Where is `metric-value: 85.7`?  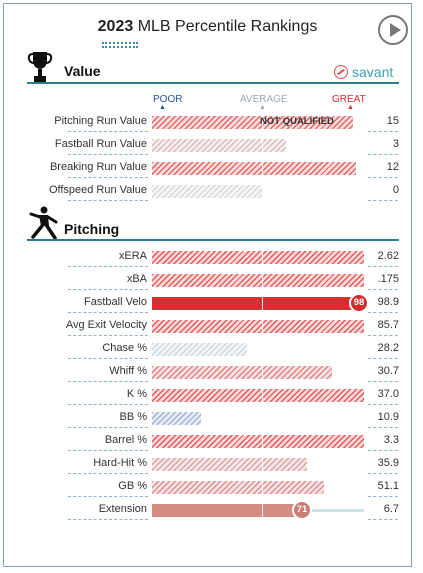 metric-value: 85.7 is located at coordinates (388, 325).